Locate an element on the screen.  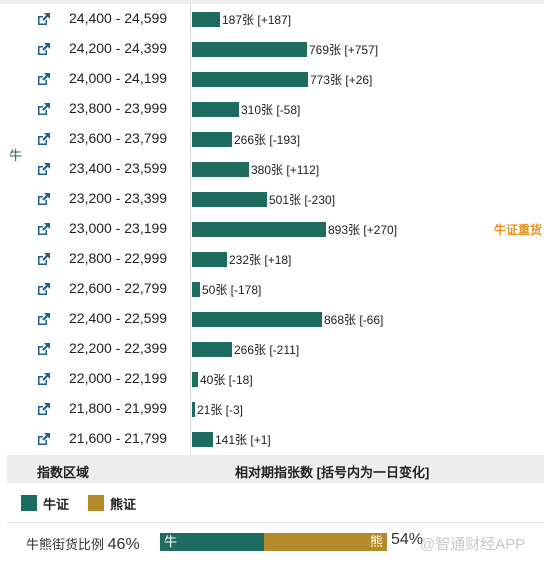
ratio-bar: 牛 熊 is located at coordinates (273, 542).